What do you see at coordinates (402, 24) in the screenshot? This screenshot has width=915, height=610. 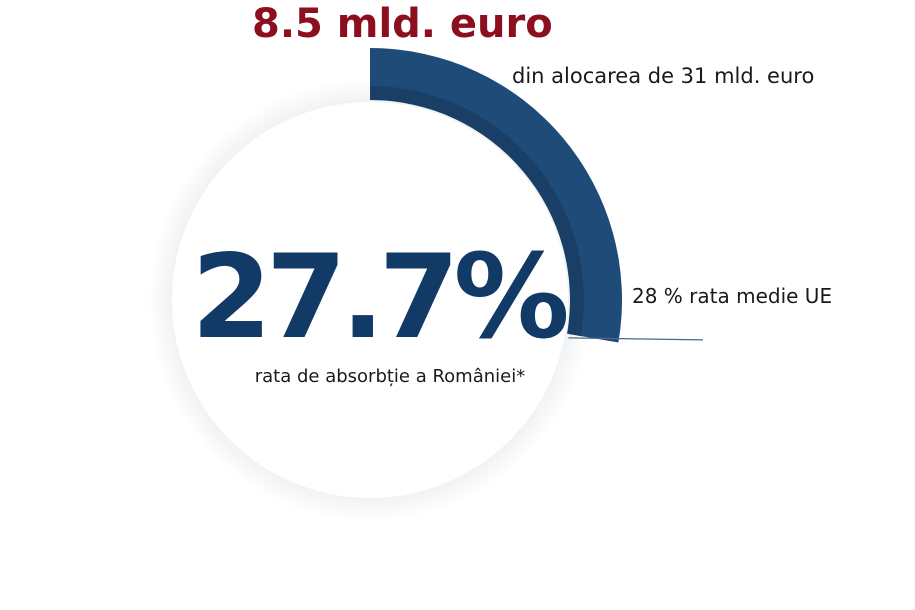 I see `absorbed-amount-headline: 8.5 mld. euro` at bounding box center [402, 24].